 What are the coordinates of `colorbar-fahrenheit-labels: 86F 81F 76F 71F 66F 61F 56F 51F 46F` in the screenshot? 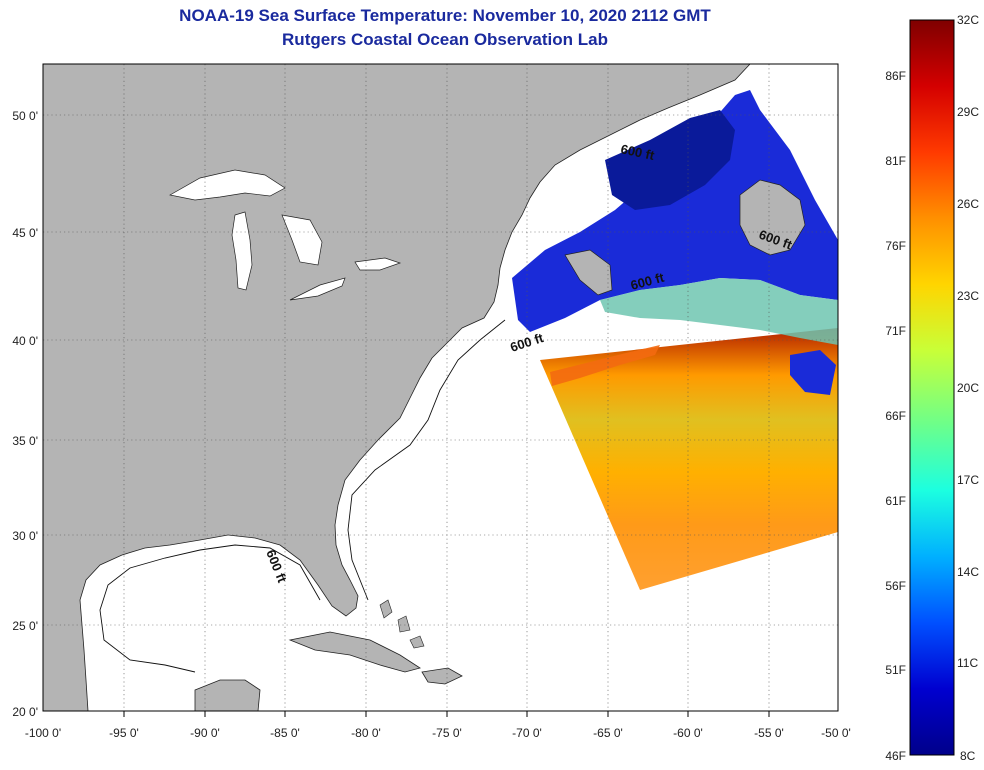 It's located at (895, 416).